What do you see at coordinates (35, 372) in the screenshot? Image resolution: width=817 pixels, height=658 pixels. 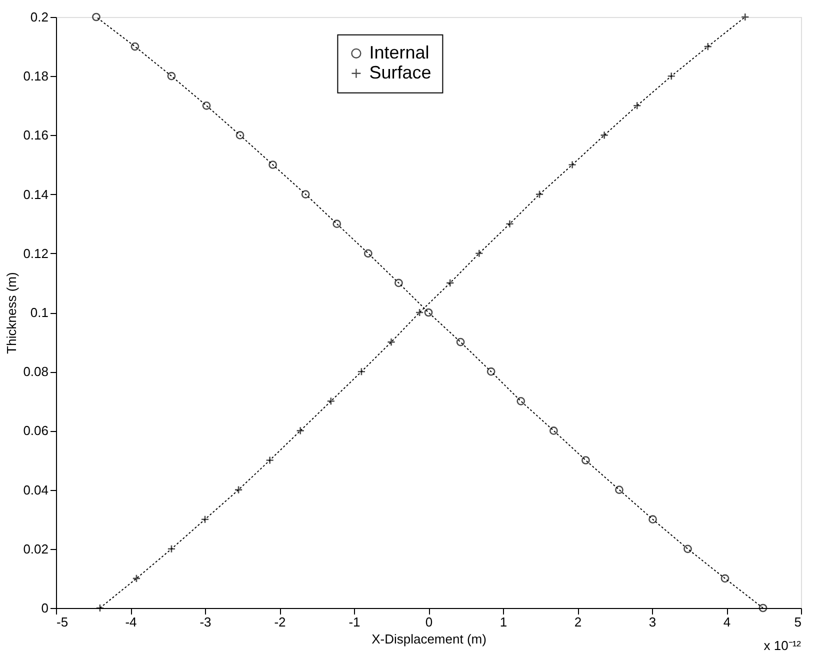 I see `y-tick-label: 0.08` at bounding box center [35, 372].